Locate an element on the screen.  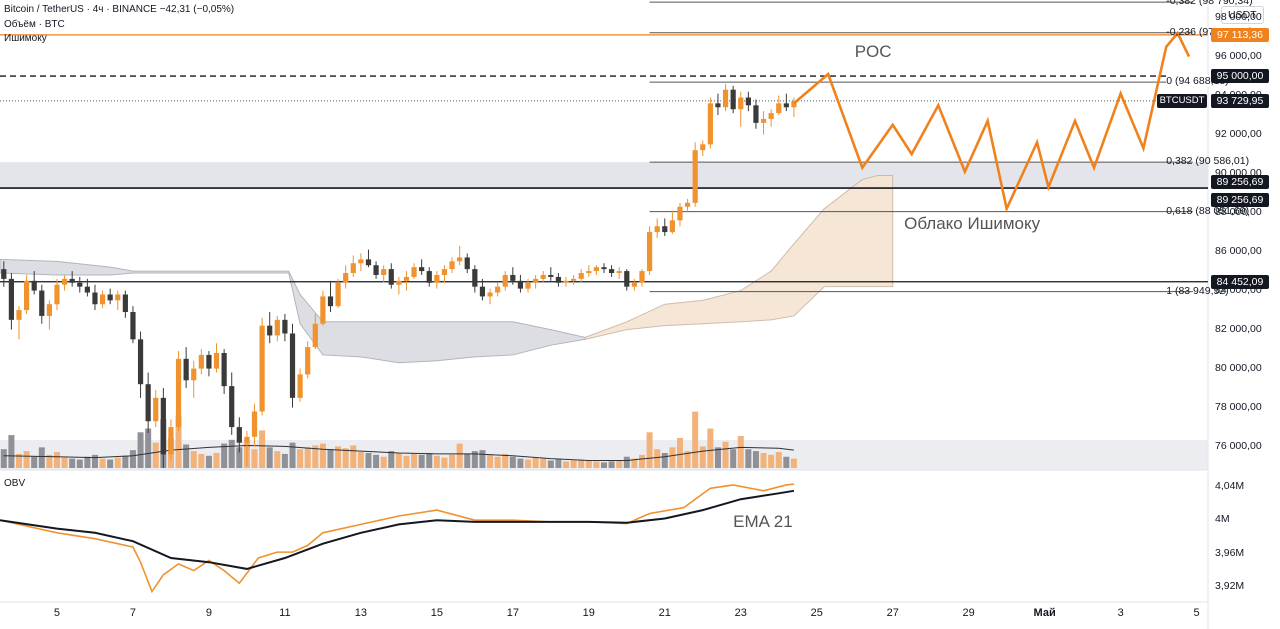
time-tick-label: 5 is located at coordinates (1196, 613).